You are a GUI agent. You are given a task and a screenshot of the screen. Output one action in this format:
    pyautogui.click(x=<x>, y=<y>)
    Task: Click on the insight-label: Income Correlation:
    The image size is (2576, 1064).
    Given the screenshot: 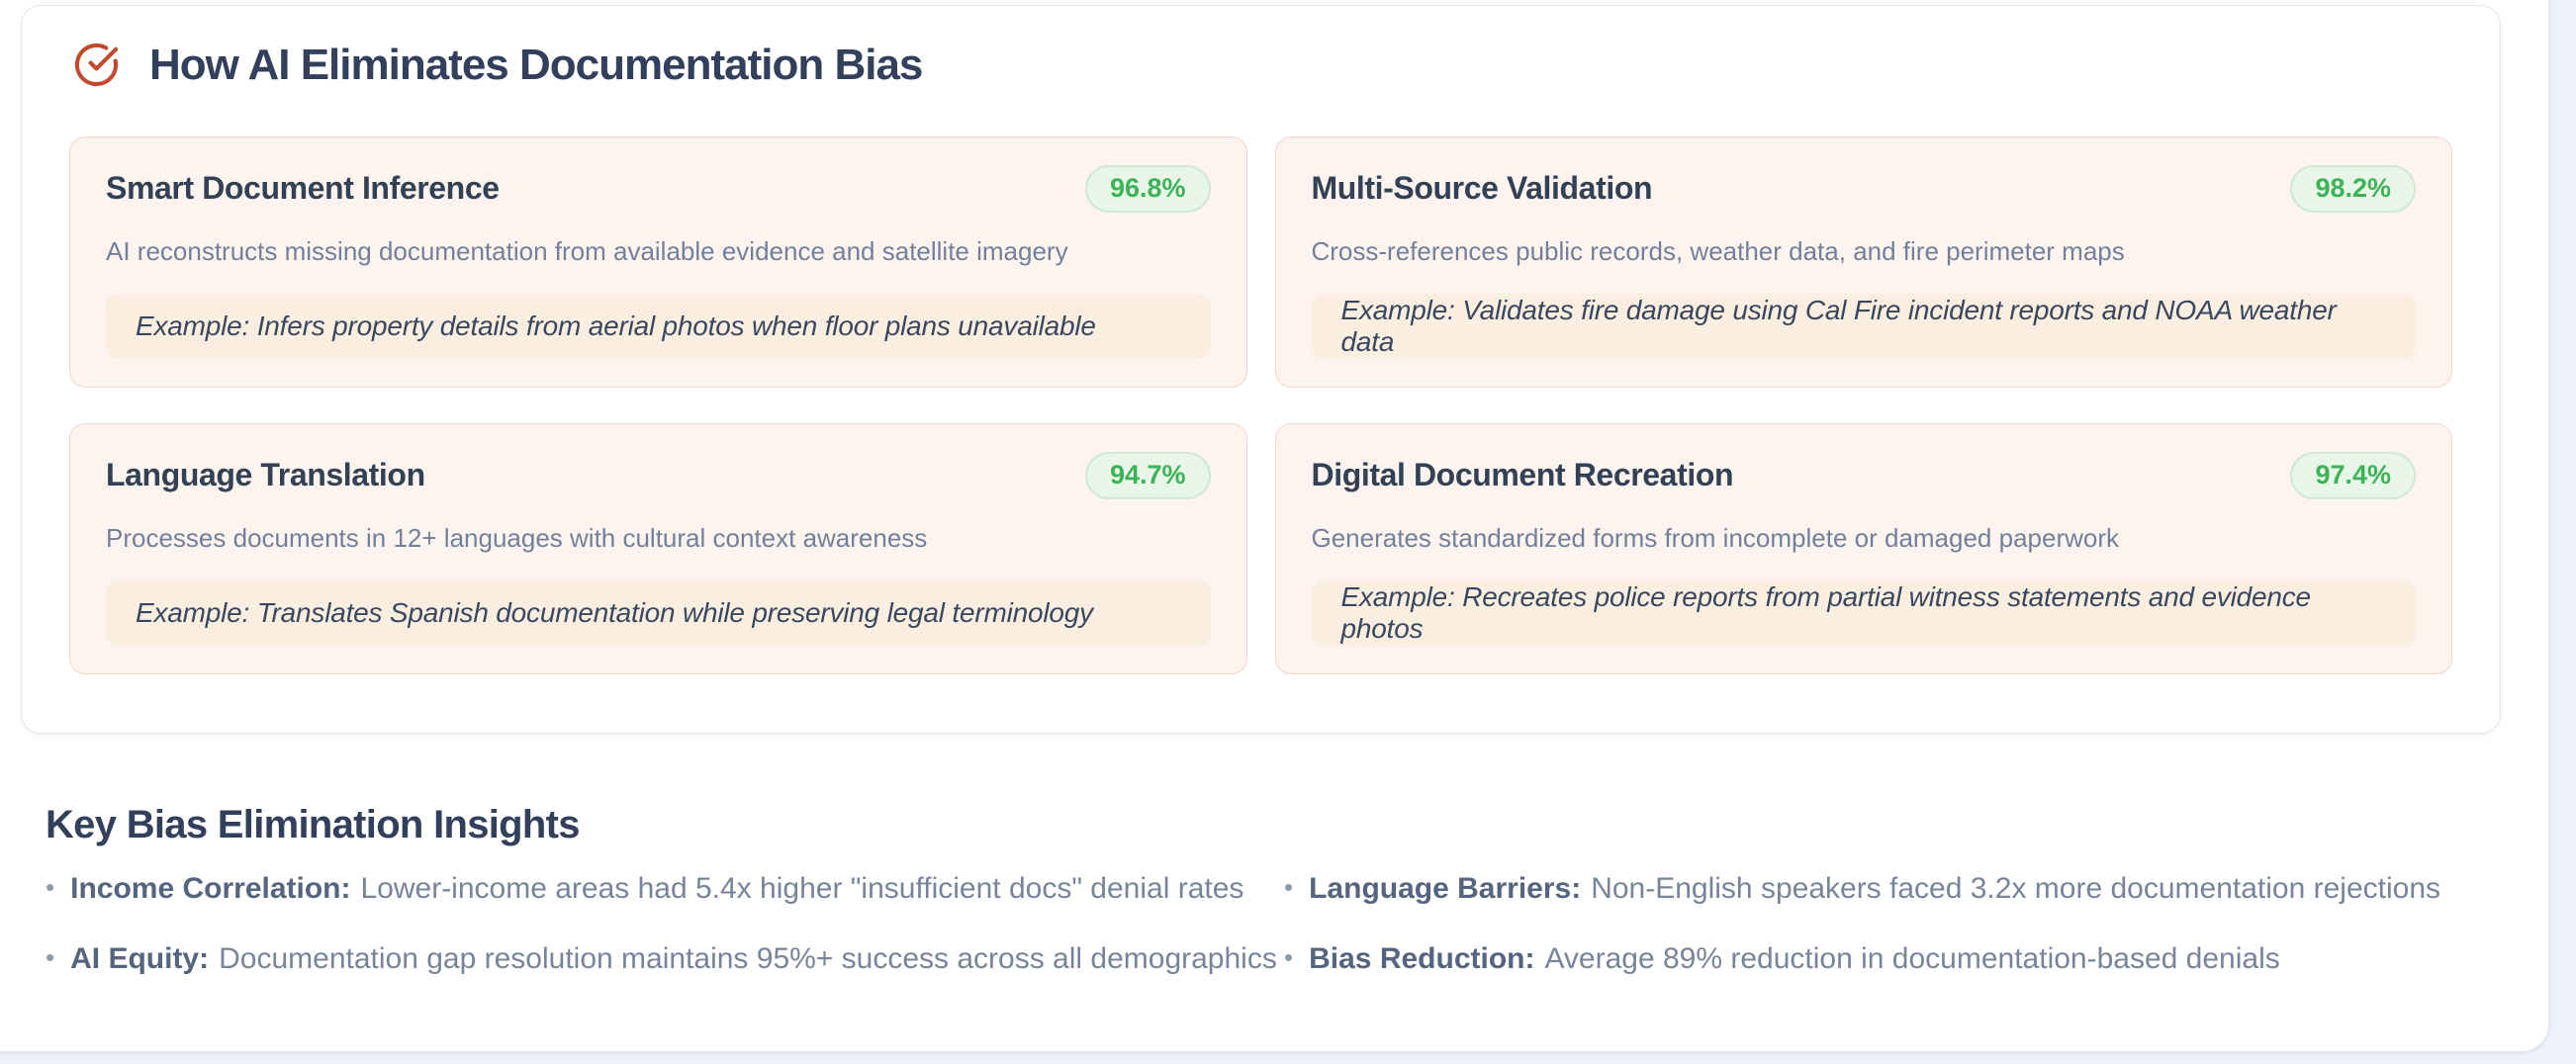 What is the action you would take?
    pyautogui.click(x=210, y=888)
    